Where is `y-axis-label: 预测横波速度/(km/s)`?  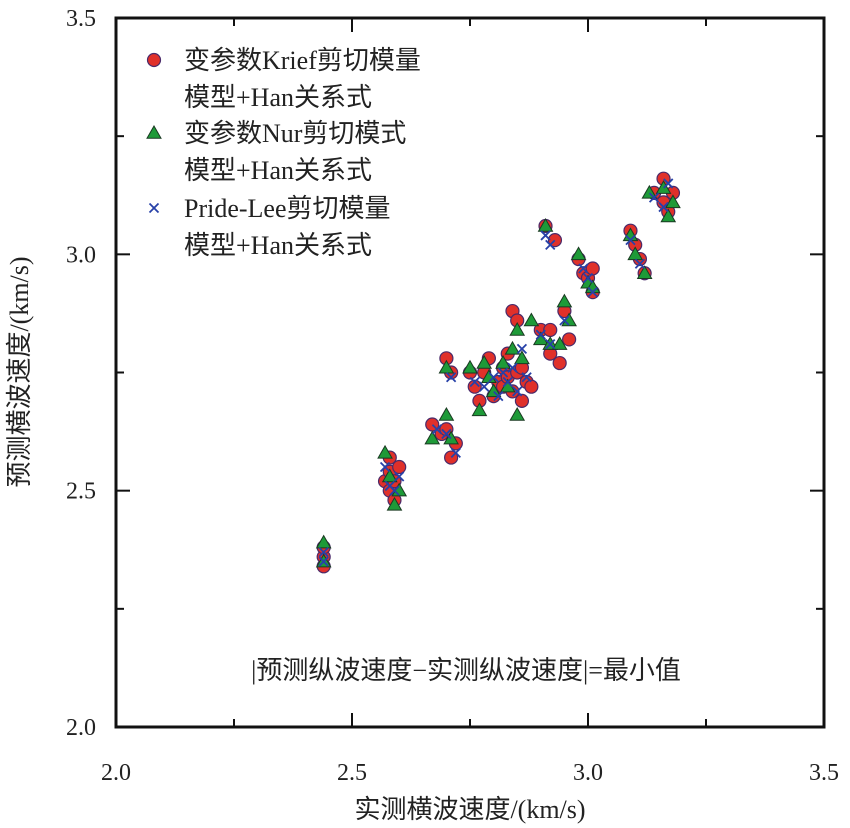
y-axis-label: 预测横波速度/(km/s) is located at coordinates (19, 371).